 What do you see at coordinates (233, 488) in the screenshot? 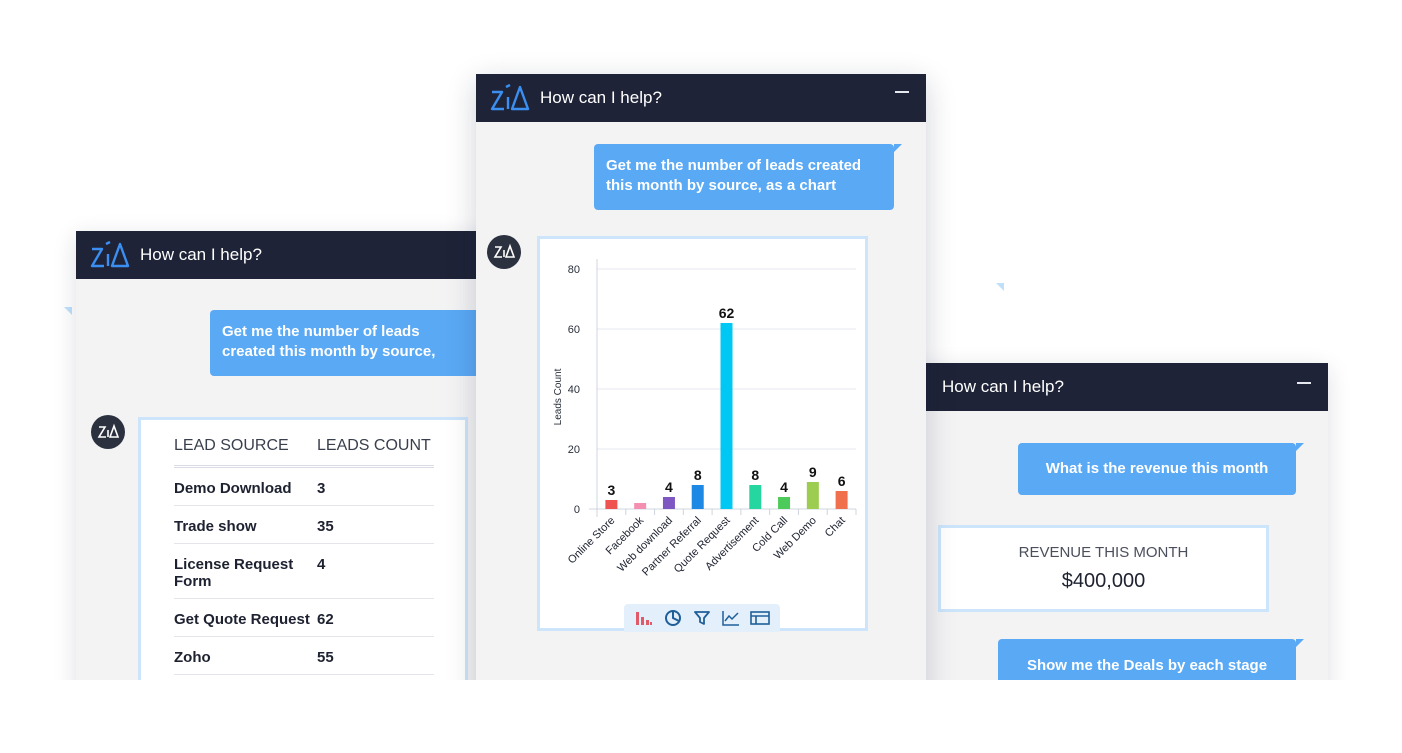
I see `cell-lead-source: Demo Download` at bounding box center [233, 488].